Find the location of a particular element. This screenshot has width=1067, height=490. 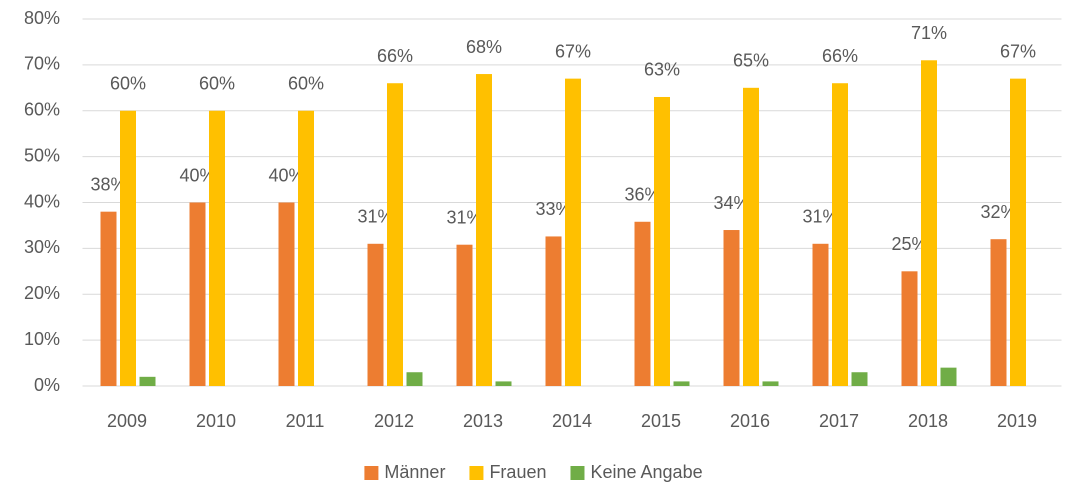

data-label: 65% is located at coordinates (751, 61).